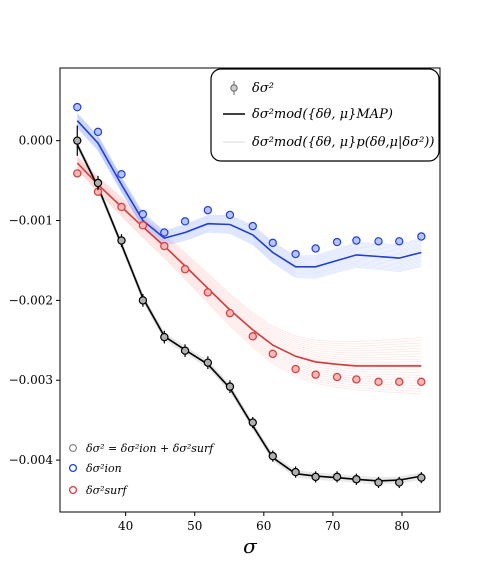 The width and height of the screenshot is (490, 575). Describe the element at coordinates (234, 88) in the screenshot. I see `legend-marker-icon` at that location.